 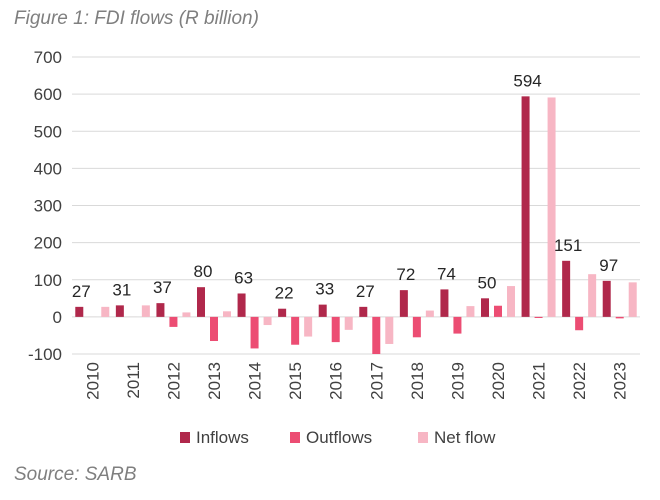 I want to click on legend-label: Outflows, so click(x=339, y=437).